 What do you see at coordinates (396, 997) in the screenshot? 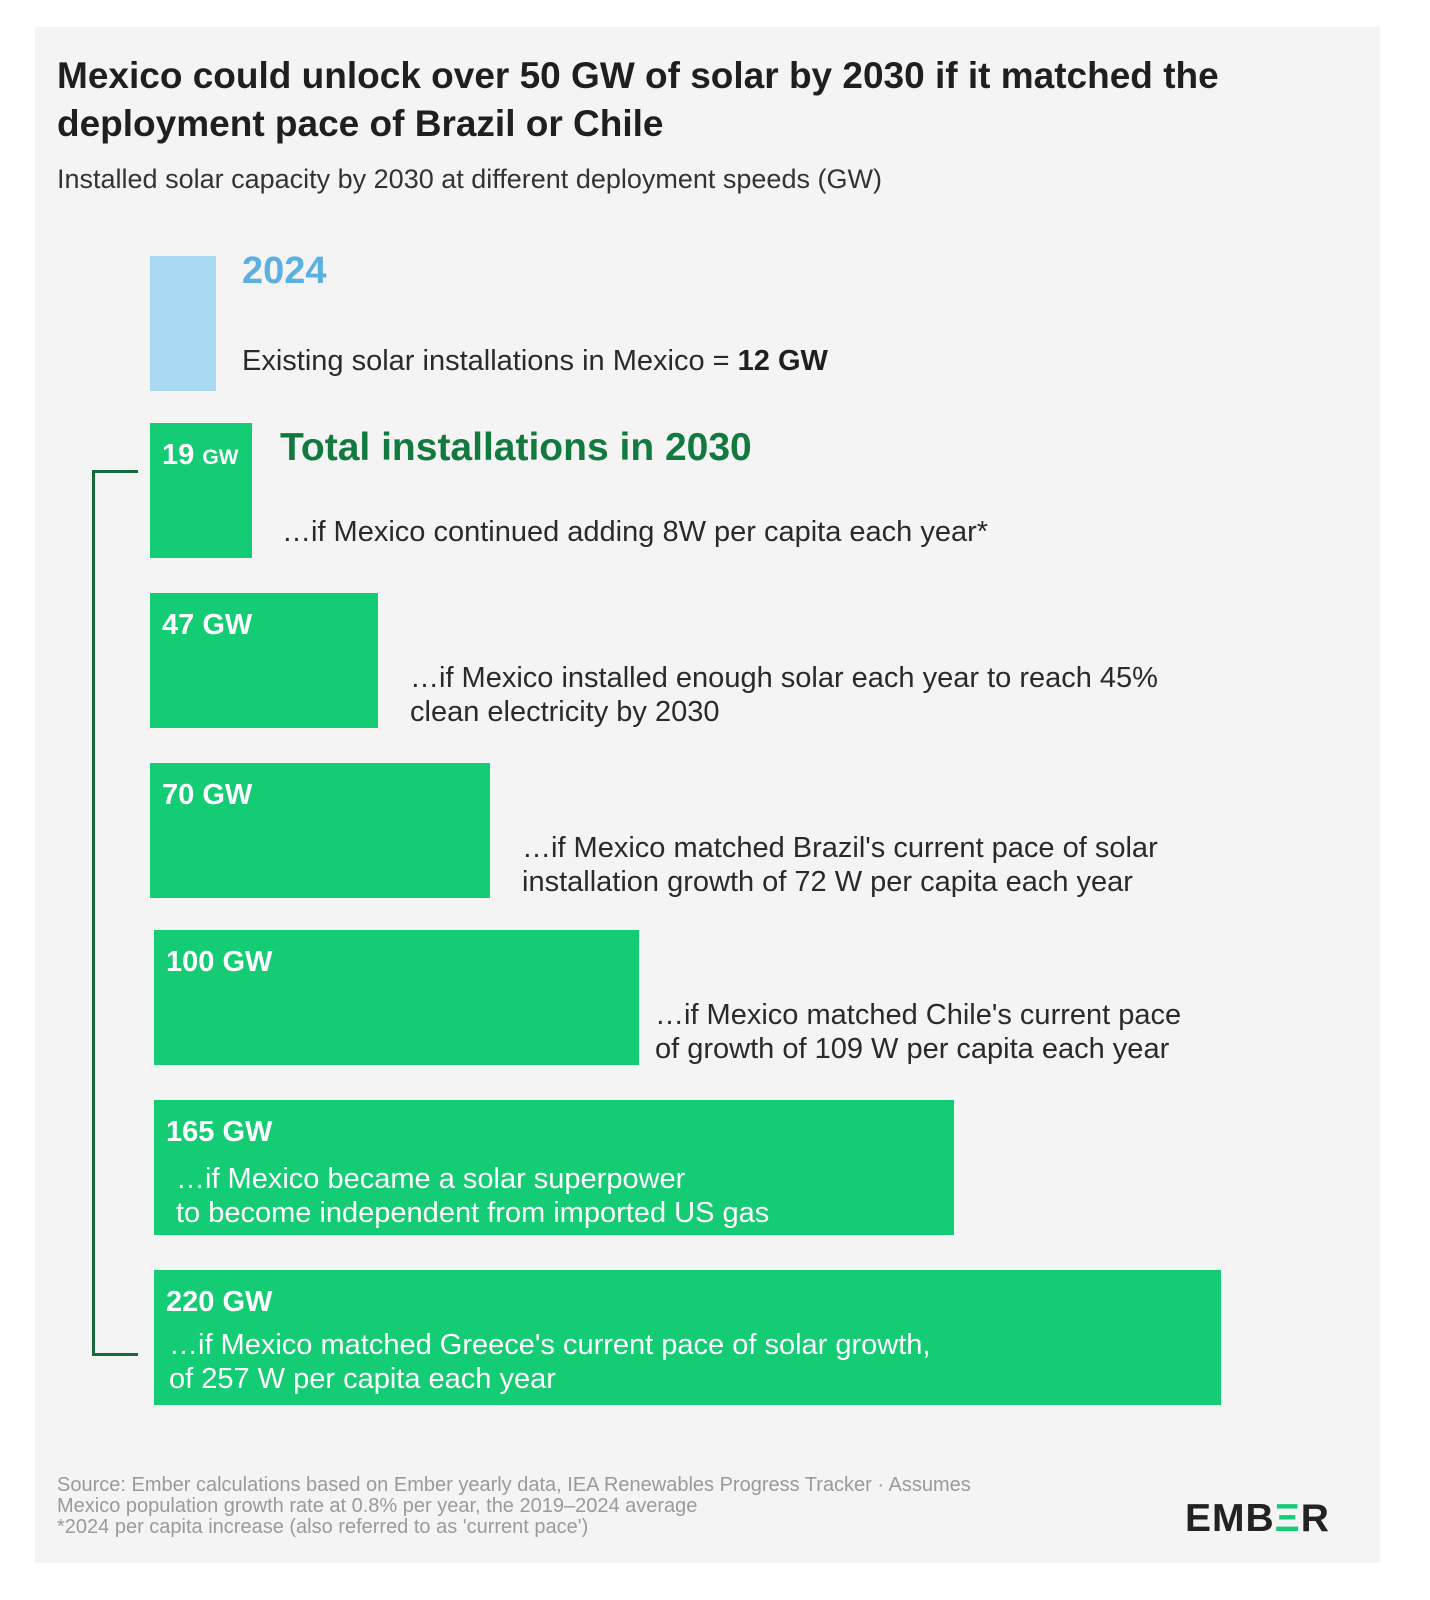
I see `scenario-bar: 100 GW` at bounding box center [396, 997].